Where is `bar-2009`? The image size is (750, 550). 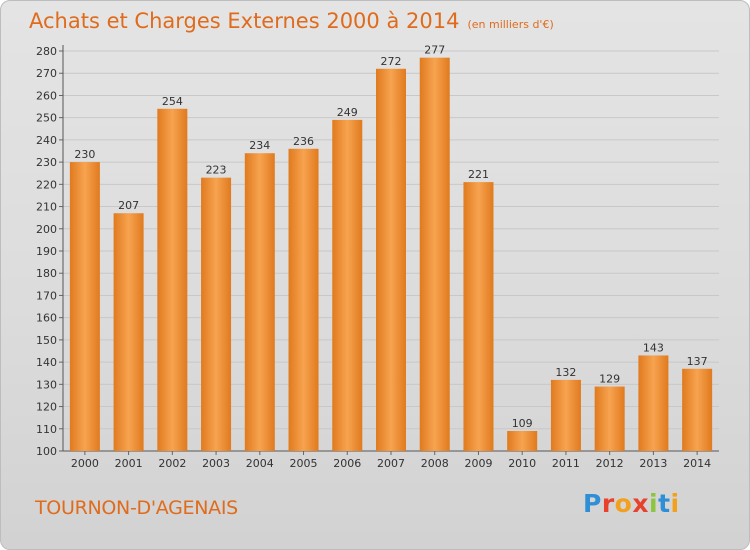 bar-2009 is located at coordinates (478, 316).